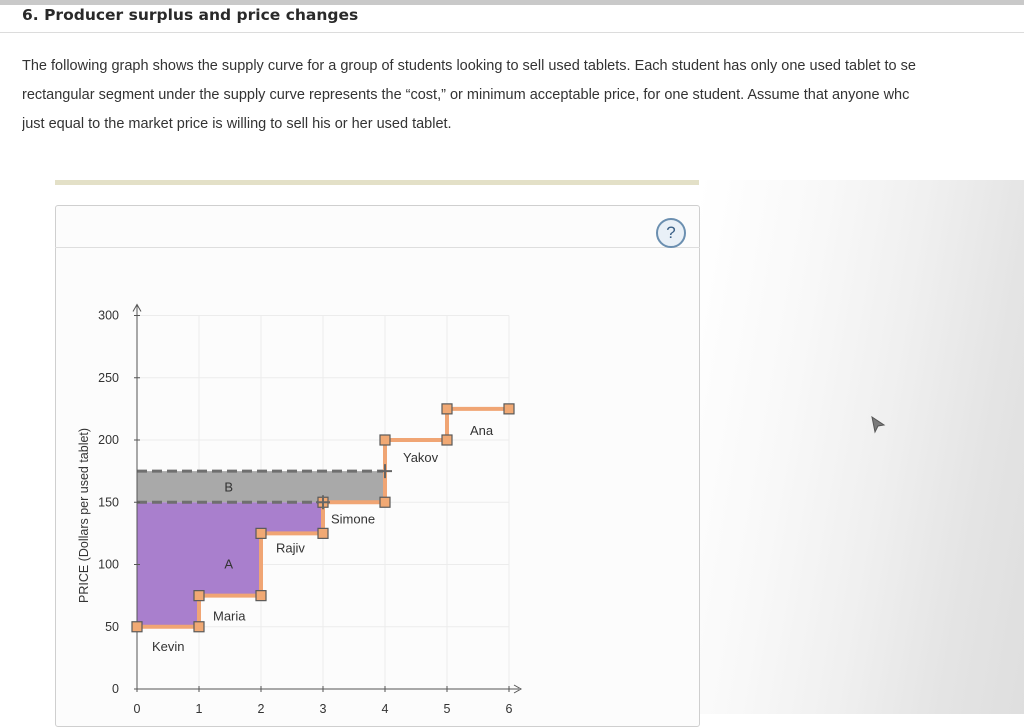  Describe the element at coordinates (447, 708) in the screenshot. I see `x-tick-label: 5` at that location.